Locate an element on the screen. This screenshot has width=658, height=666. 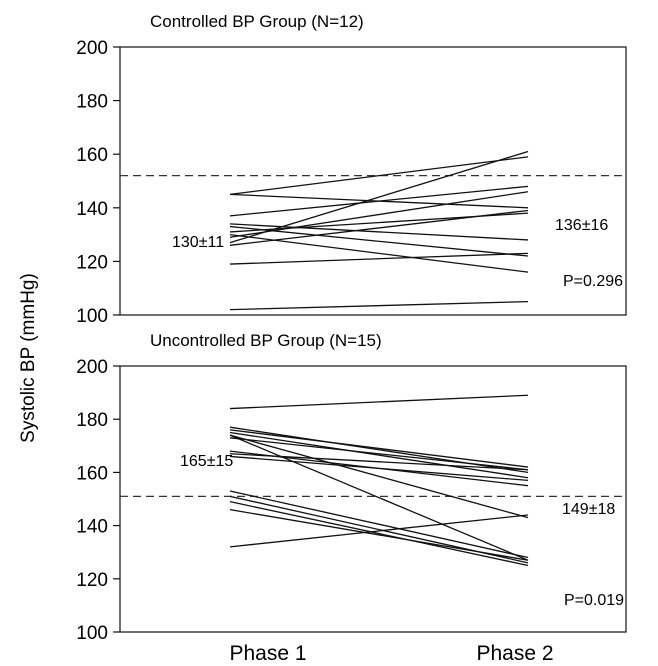
y-axis-label: Systolic BP (mmHg) is located at coordinates (28, 358).